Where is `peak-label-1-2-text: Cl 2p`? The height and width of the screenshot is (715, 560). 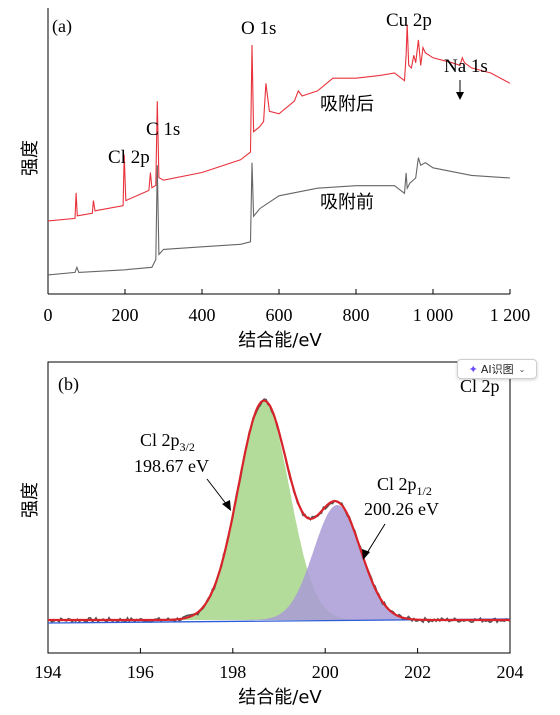 peak-label-1-2-text: Cl 2p is located at coordinates (397, 484).